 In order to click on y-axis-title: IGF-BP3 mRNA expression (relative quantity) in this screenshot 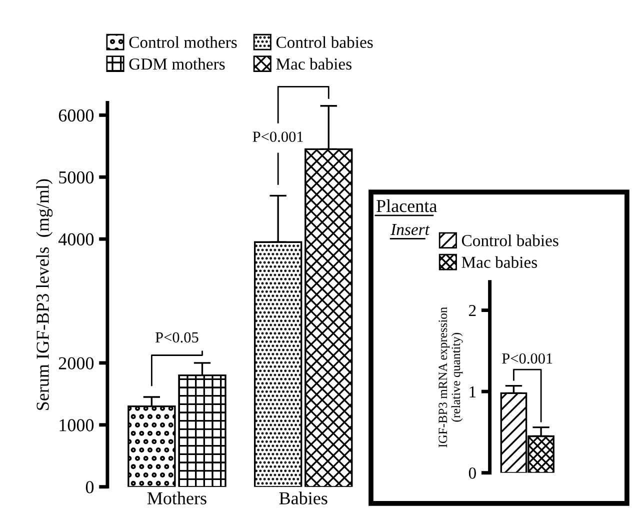, I will do `click(450, 377)`.